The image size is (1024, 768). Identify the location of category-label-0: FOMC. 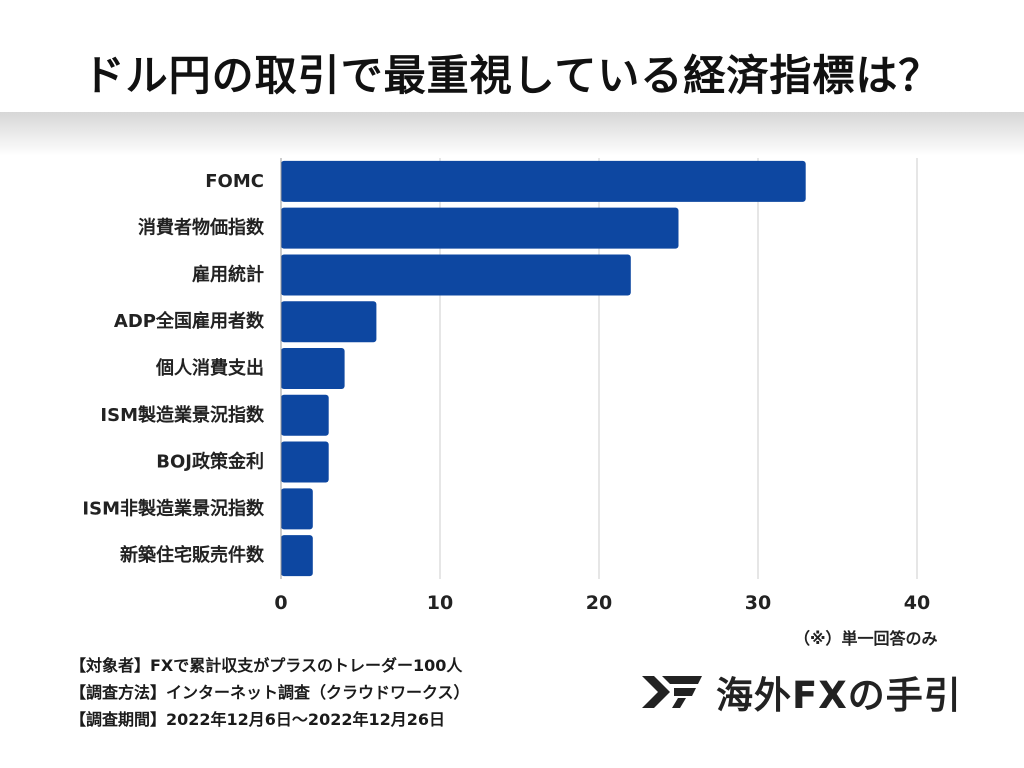
(234, 181).